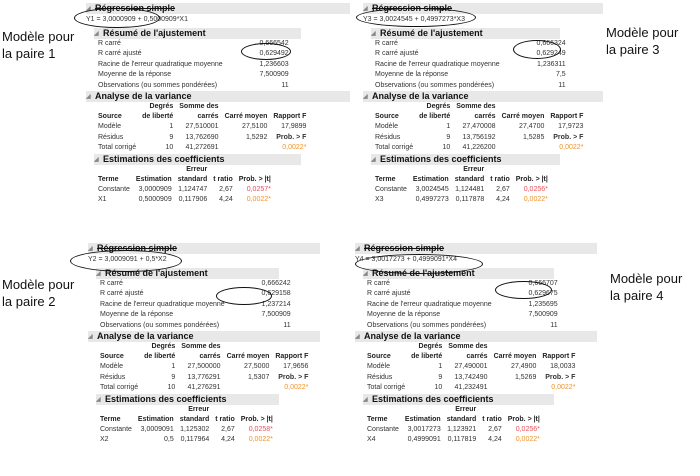  What do you see at coordinates (112, 356) in the screenshot?
I see `column-header: Source` at bounding box center [112, 356].